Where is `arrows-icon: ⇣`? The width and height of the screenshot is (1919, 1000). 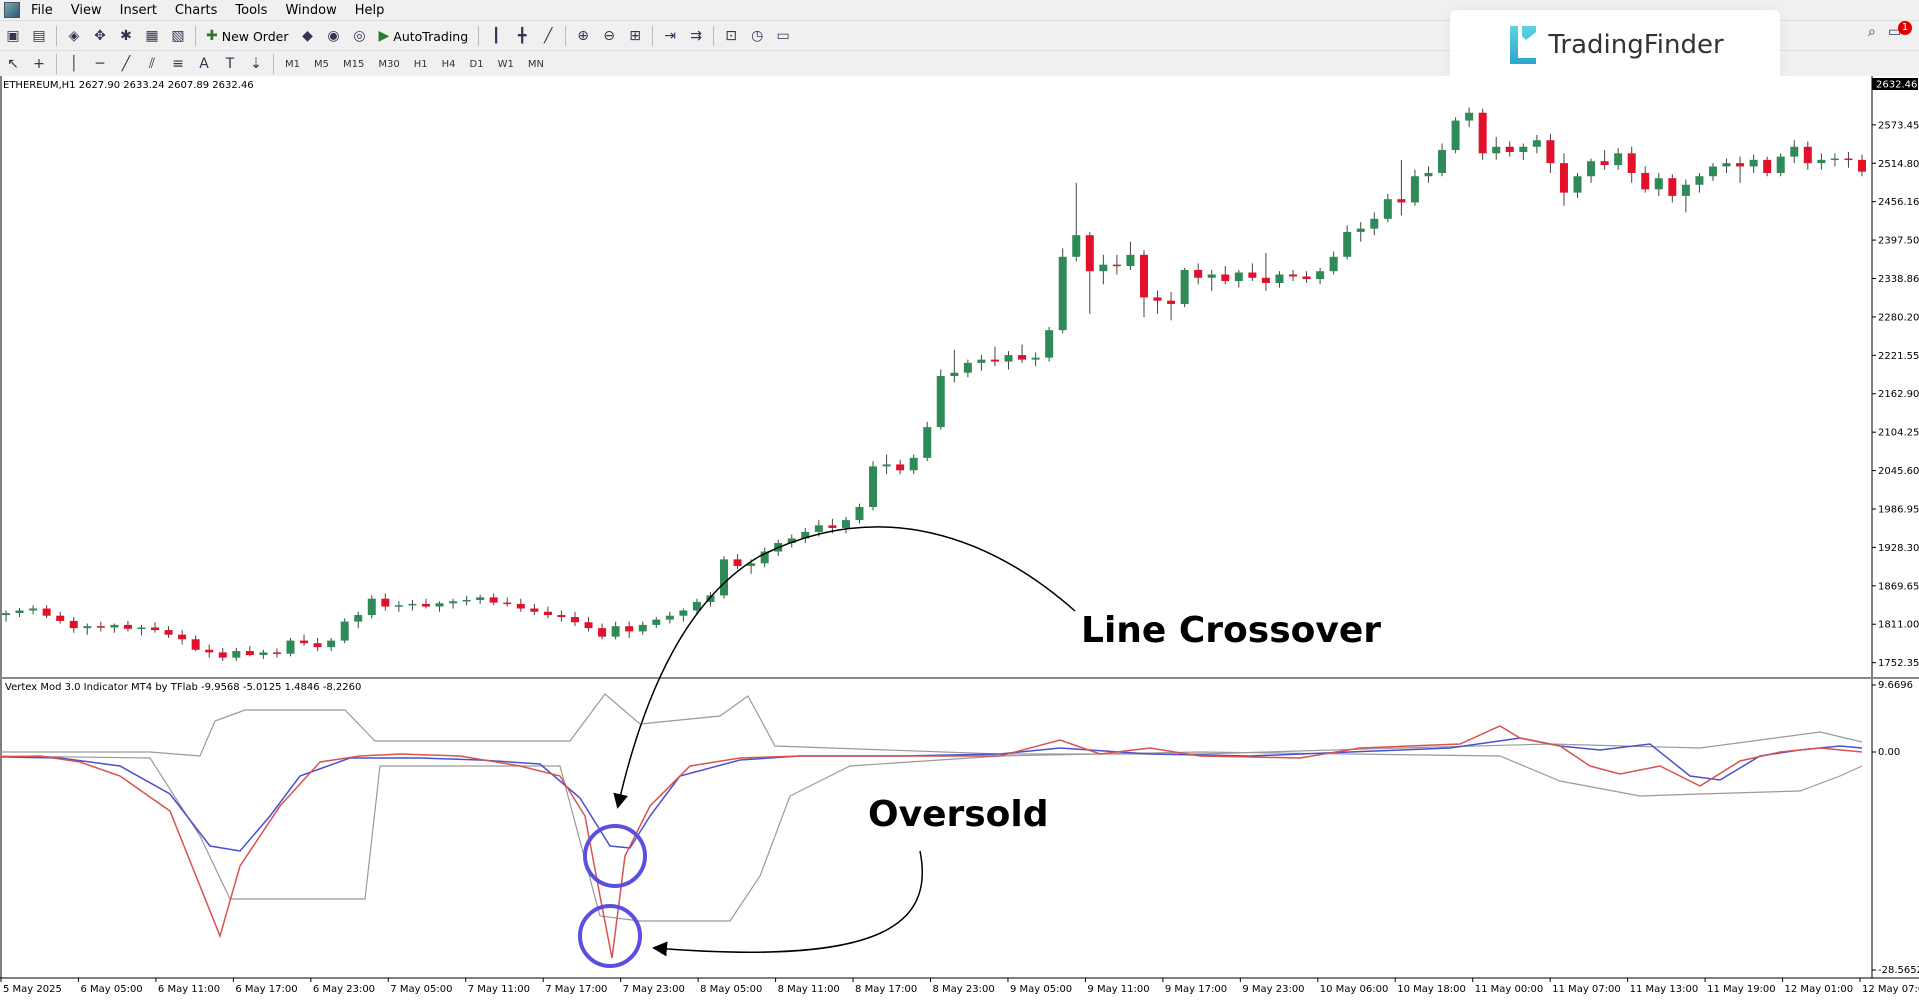
arrows-icon: ⇣ is located at coordinates (256, 64).